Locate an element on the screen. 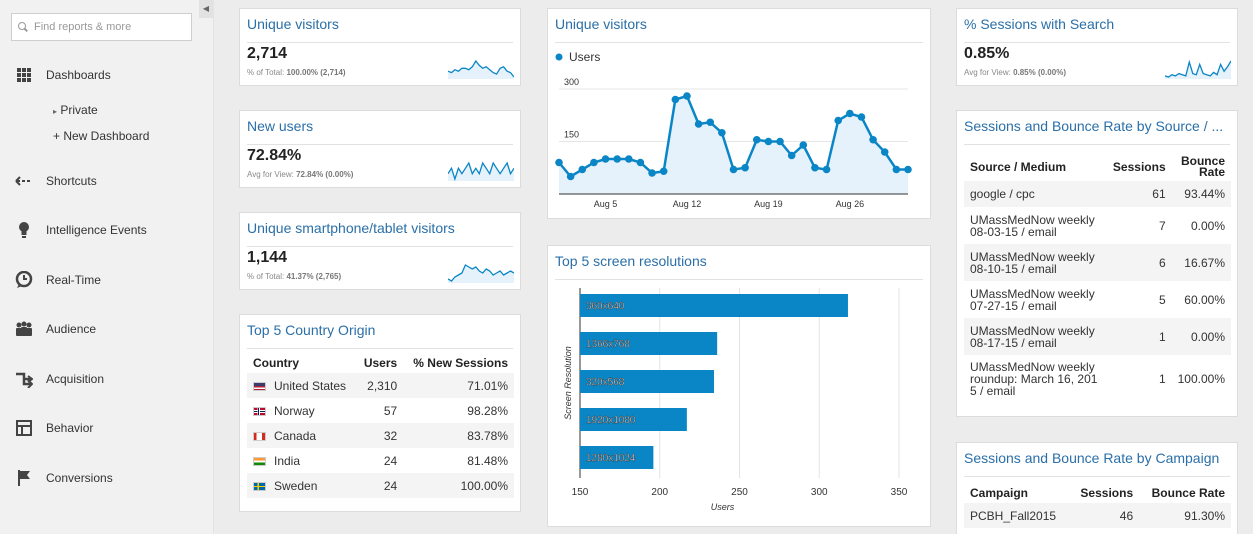 Image resolution: width=1253 pixels, height=534 pixels. col-header: Users is located at coordinates (380, 363).